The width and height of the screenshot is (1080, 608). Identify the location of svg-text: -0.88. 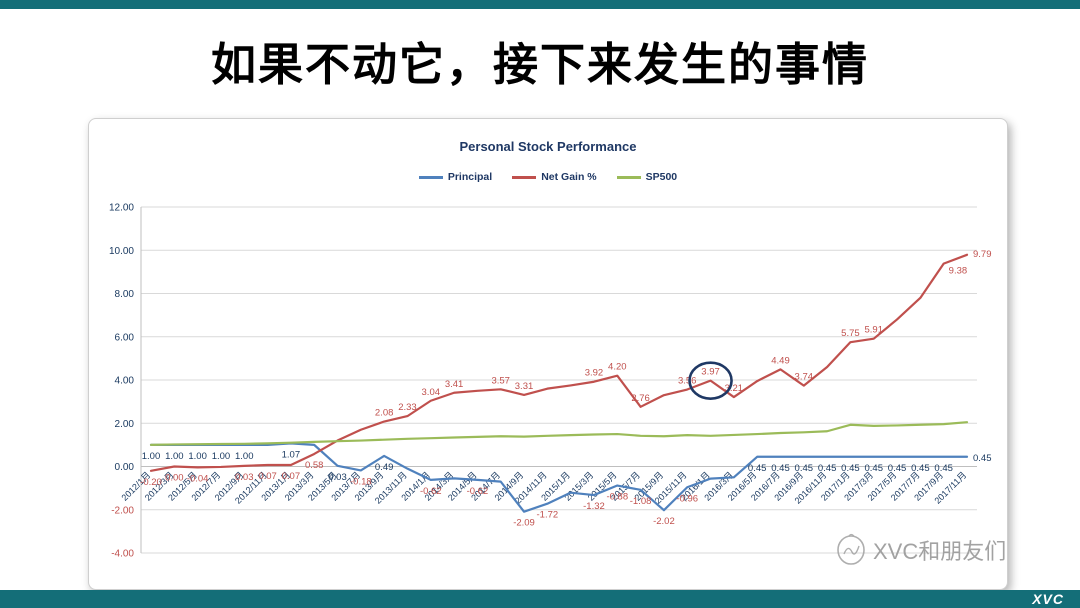
(617, 497).